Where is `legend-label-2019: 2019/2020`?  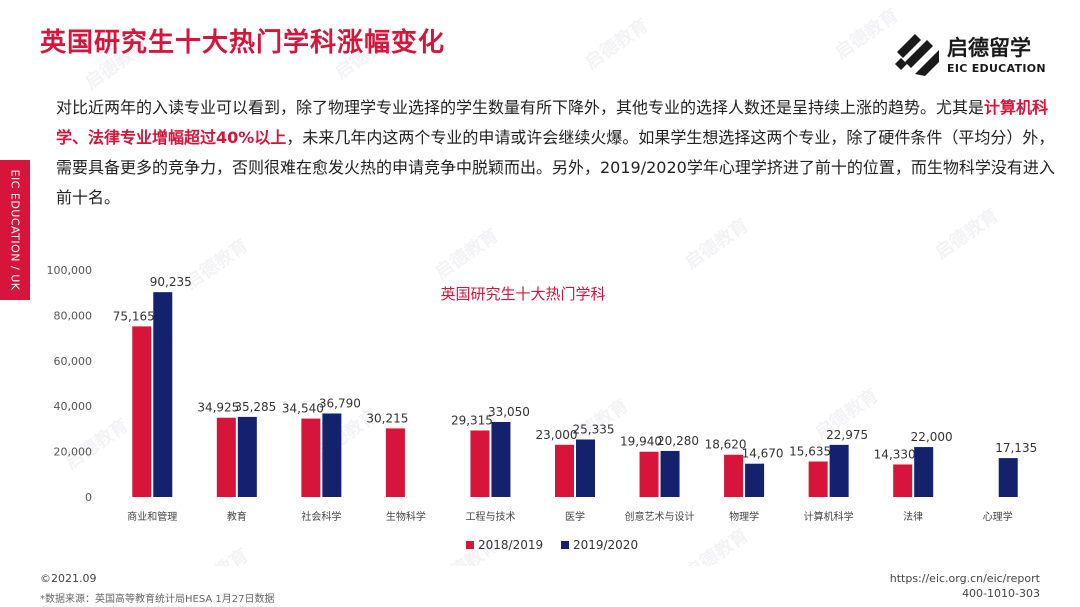
legend-label-2019: 2019/2020 is located at coordinates (605, 545).